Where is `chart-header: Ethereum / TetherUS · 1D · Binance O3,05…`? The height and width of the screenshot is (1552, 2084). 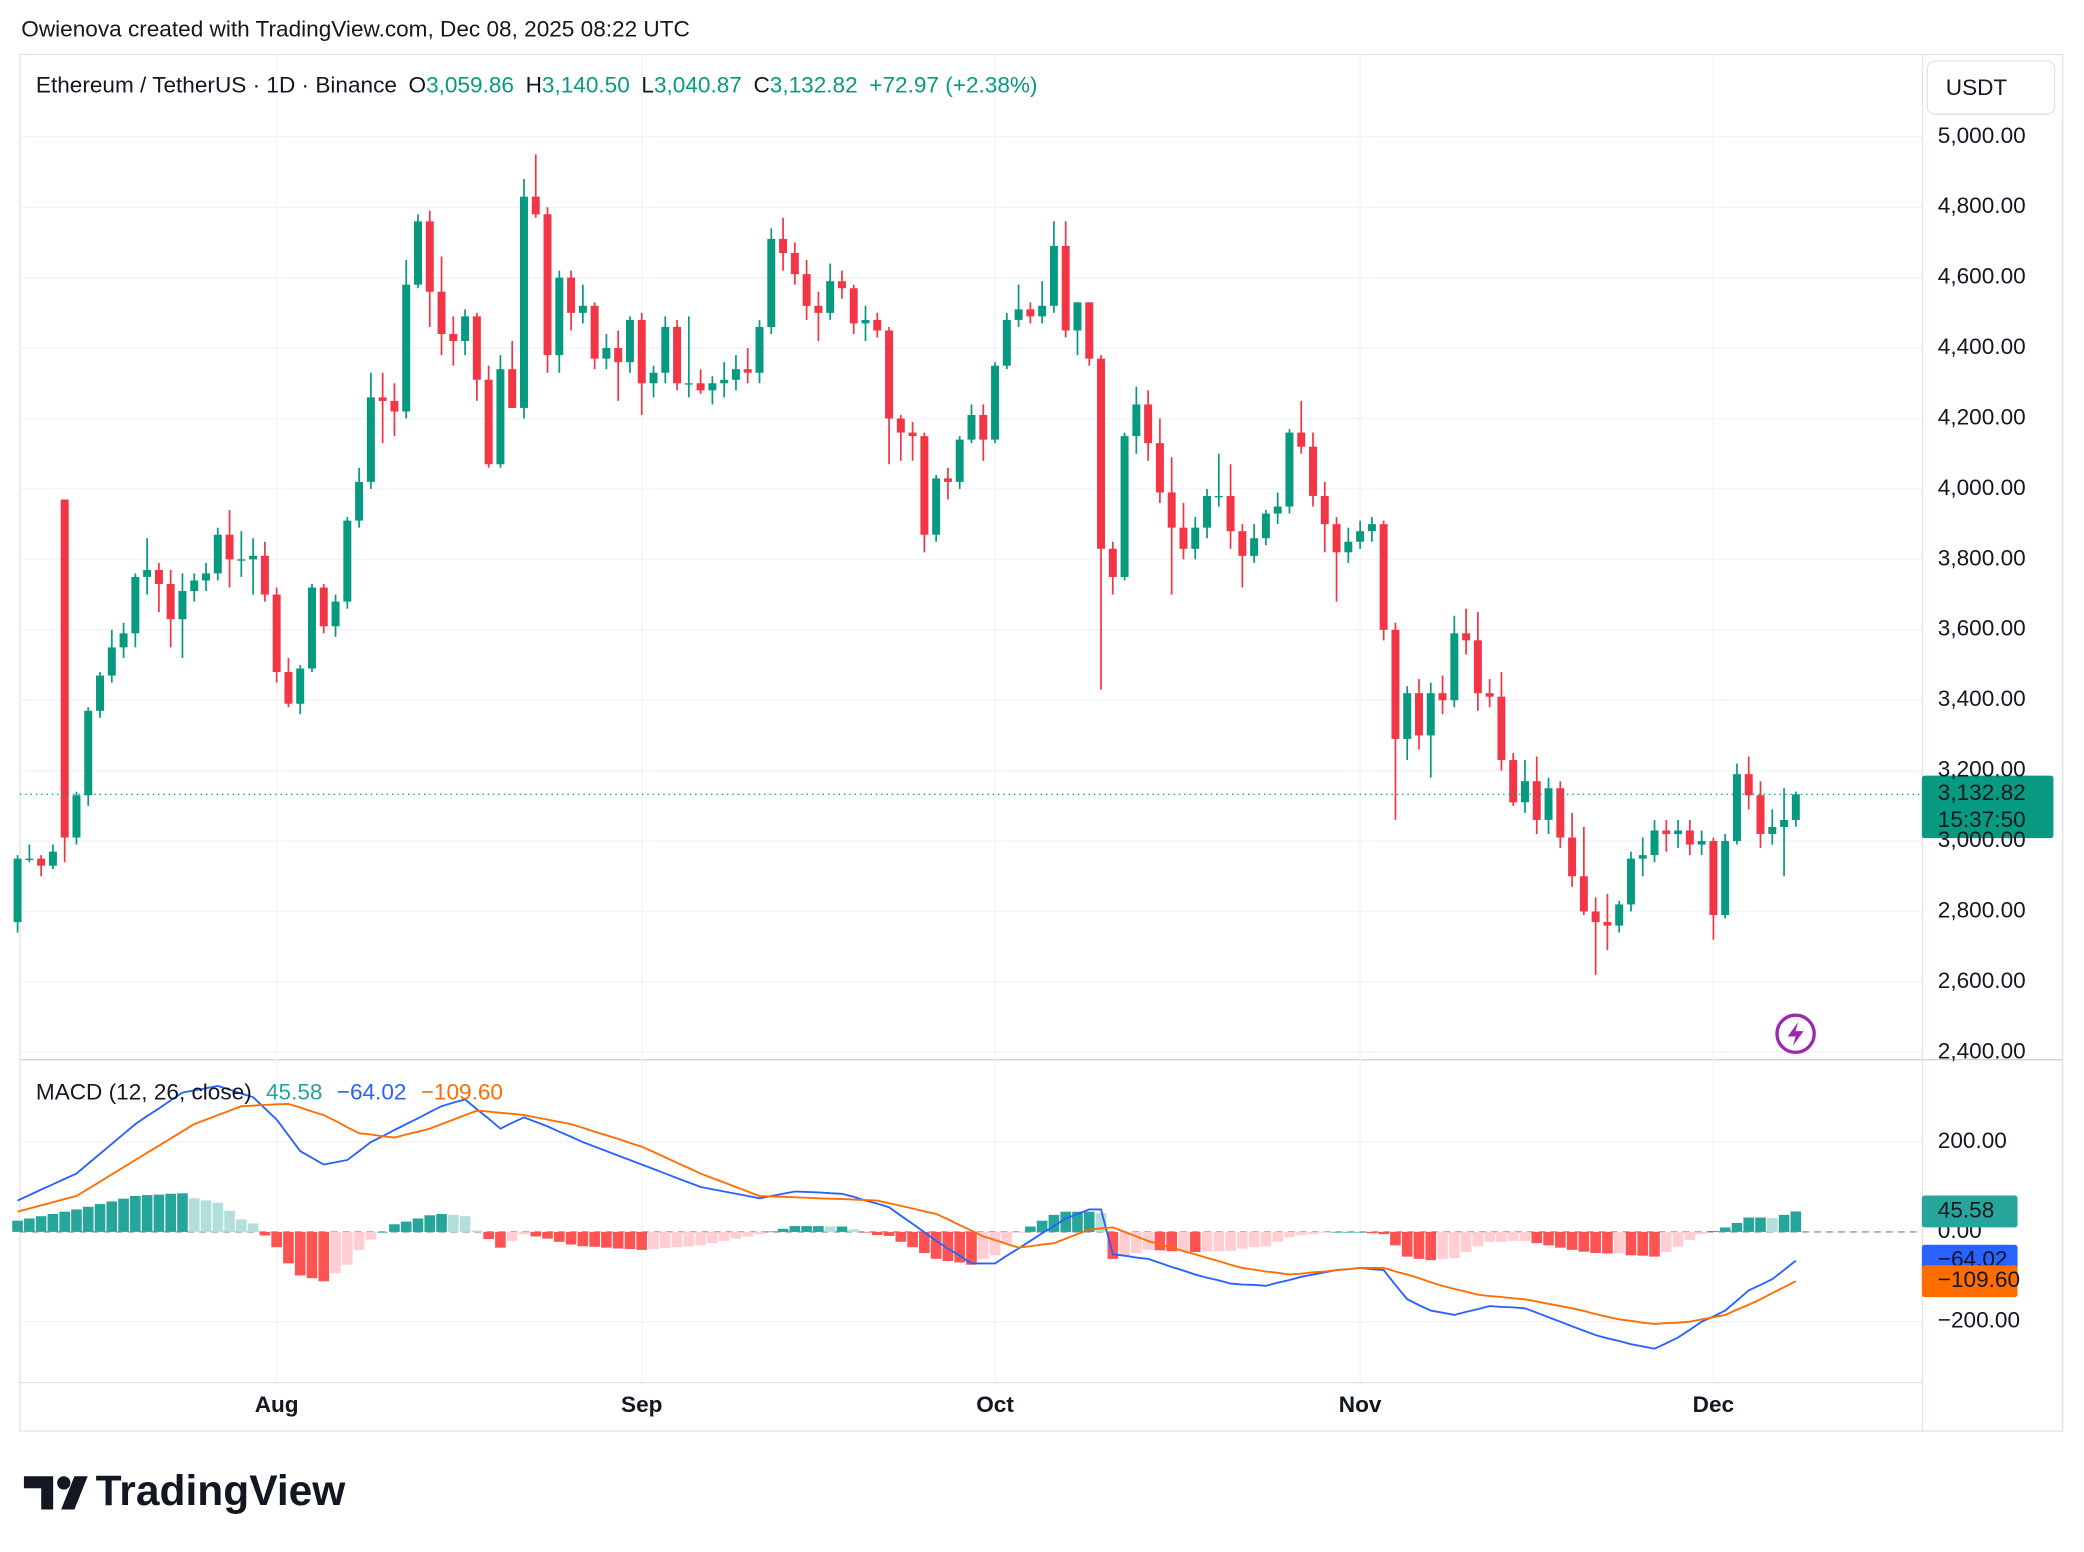 chart-header: Ethereum / TetherUS · 1D · Binance O3,05… is located at coordinates (537, 84).